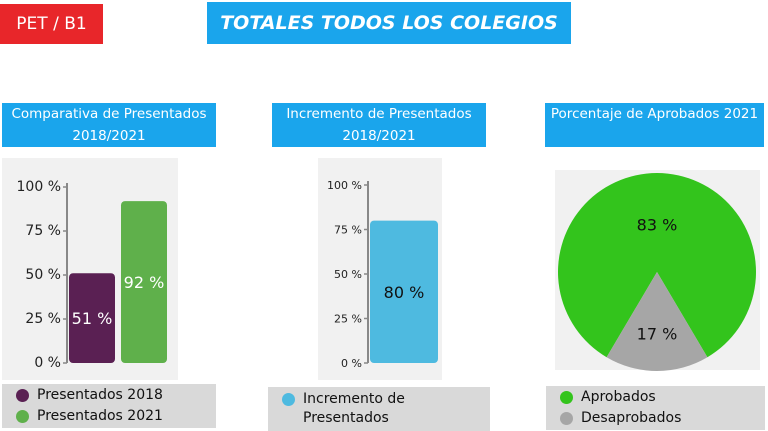 The image size is (768, 431). Describe the element at coordinates (389, 23) in the screenshot. I see `page-title: TOTALES TODOS LOS COLEGIOS` at that location.